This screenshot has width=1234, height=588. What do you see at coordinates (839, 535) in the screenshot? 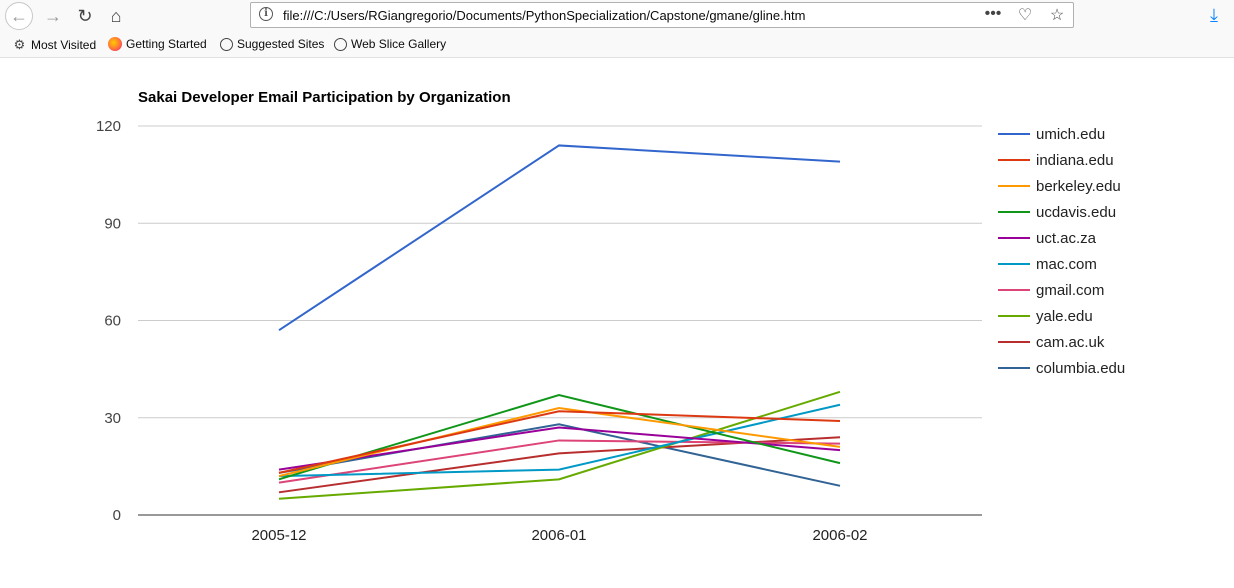
I see `x-tick-label: 2006-02` at bounding box center [839, 535].